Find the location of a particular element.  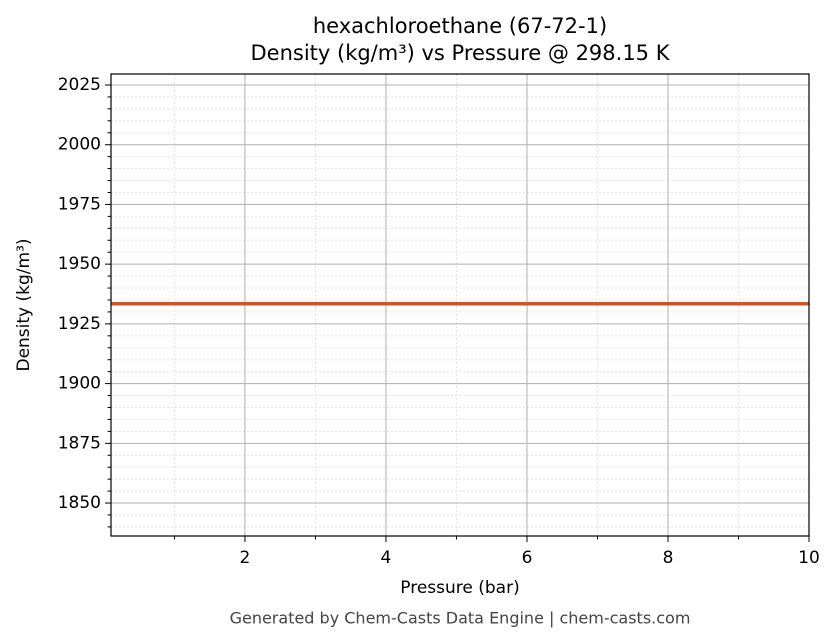

chart-subtitle: Density (kg/m³) vs Pressure @ 298.15 K is located at coordinates (460, 53).